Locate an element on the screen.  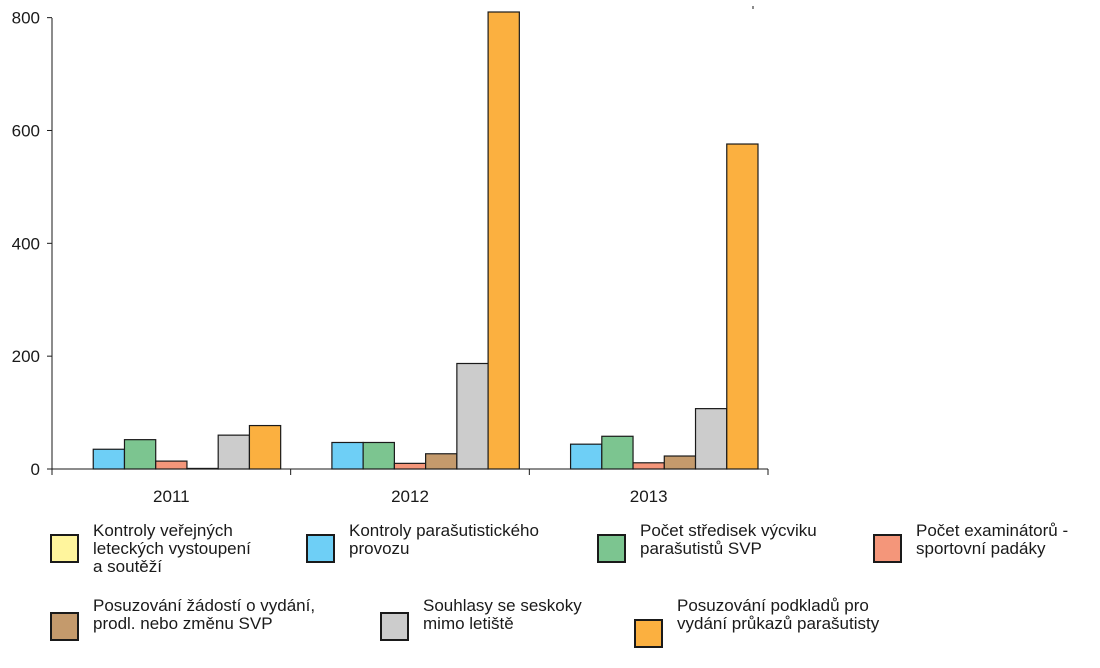
y-axis: 0 200 400 600 800 is located at coordinates (32, 244).